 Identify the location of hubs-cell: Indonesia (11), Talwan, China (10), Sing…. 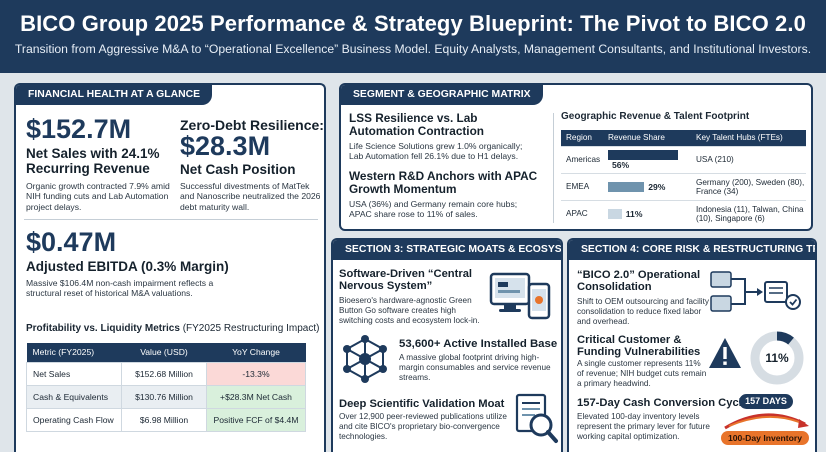
(748, 213).